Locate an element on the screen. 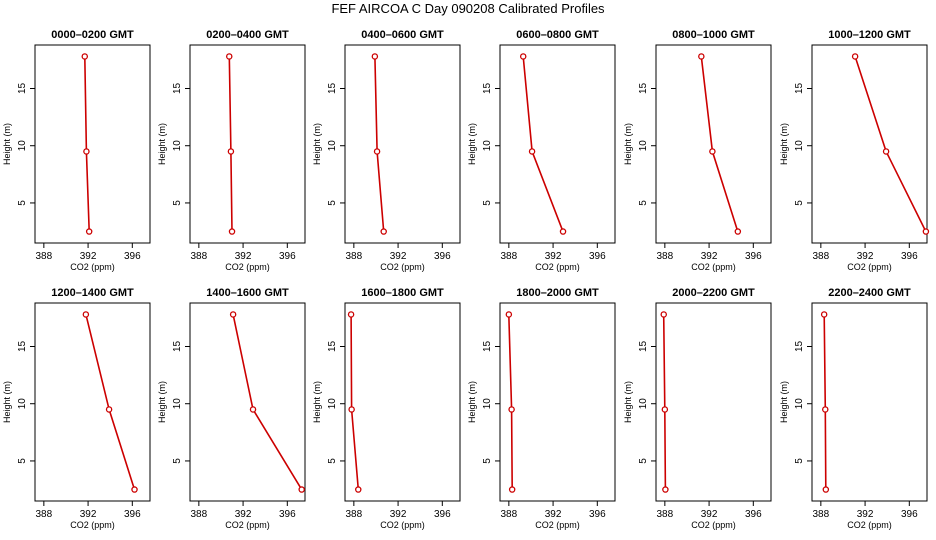  panel-title: 1400–1600 GMT is located at coordinates (247, 293).